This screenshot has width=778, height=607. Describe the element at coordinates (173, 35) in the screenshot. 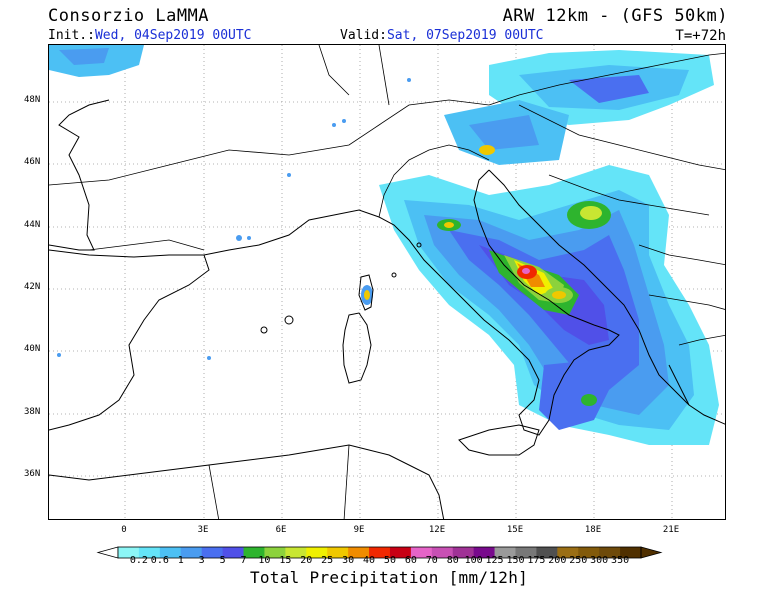

I see `init-value: Wed, 04Sep2019 00UTC` at that location.